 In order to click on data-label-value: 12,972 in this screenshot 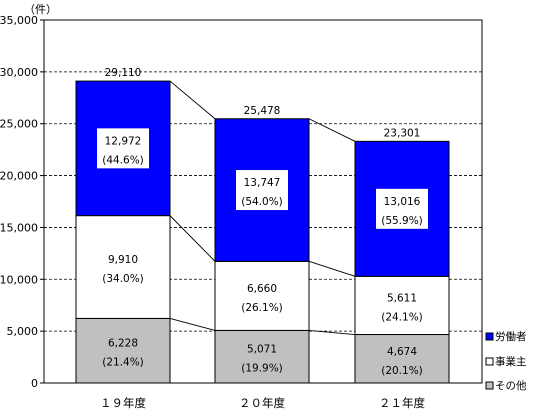, I will do `click(123, 141)`.